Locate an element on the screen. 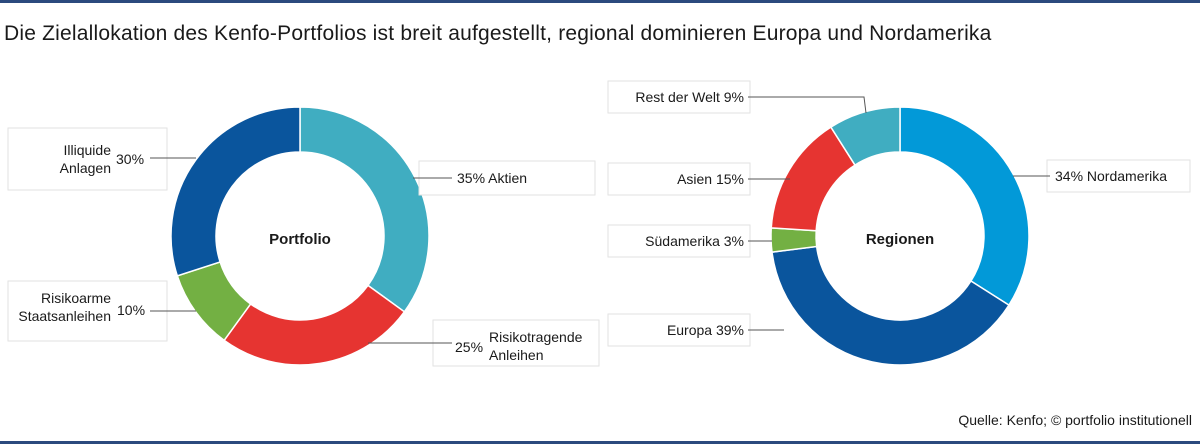 Image resolution: width=1200 pixels, height=446 pixels. label-box-rest-der-welt is located at coordinates (679, 97).